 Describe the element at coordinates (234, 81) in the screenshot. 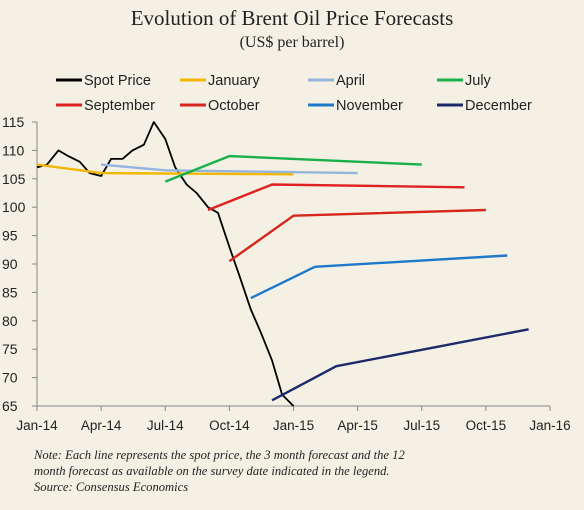

I see `legend-label-january: January` at that location.